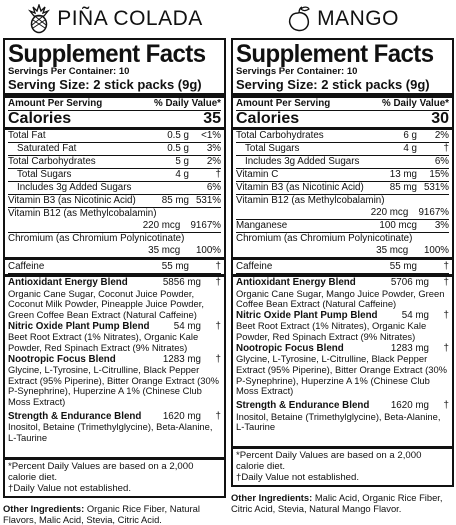 The width and height of the screenshot is (456, 525). What do you see at coordinates (410, 135) in the screenshot?
I see `nutrient-amount: 6 g` at bounding box center [410, 135].